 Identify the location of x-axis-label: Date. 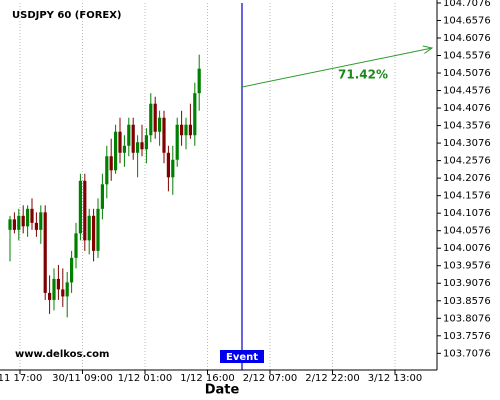
(222, 390).